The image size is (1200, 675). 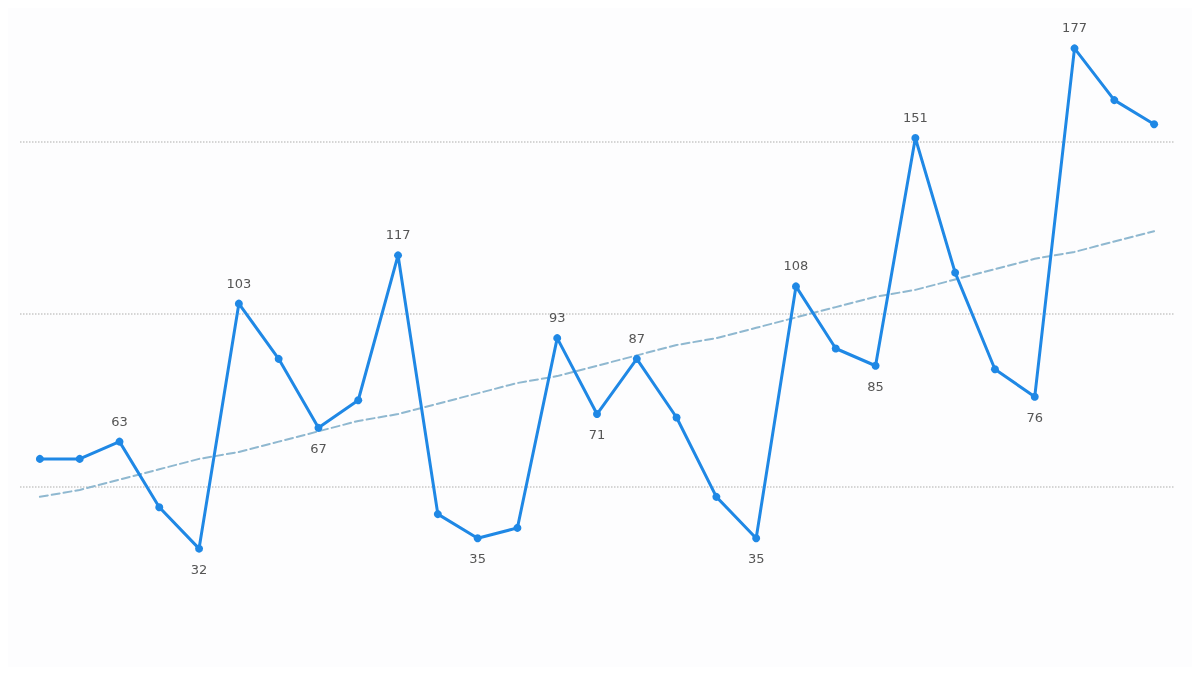 I want to click on data-label: 67, so click(x=318, y=448).